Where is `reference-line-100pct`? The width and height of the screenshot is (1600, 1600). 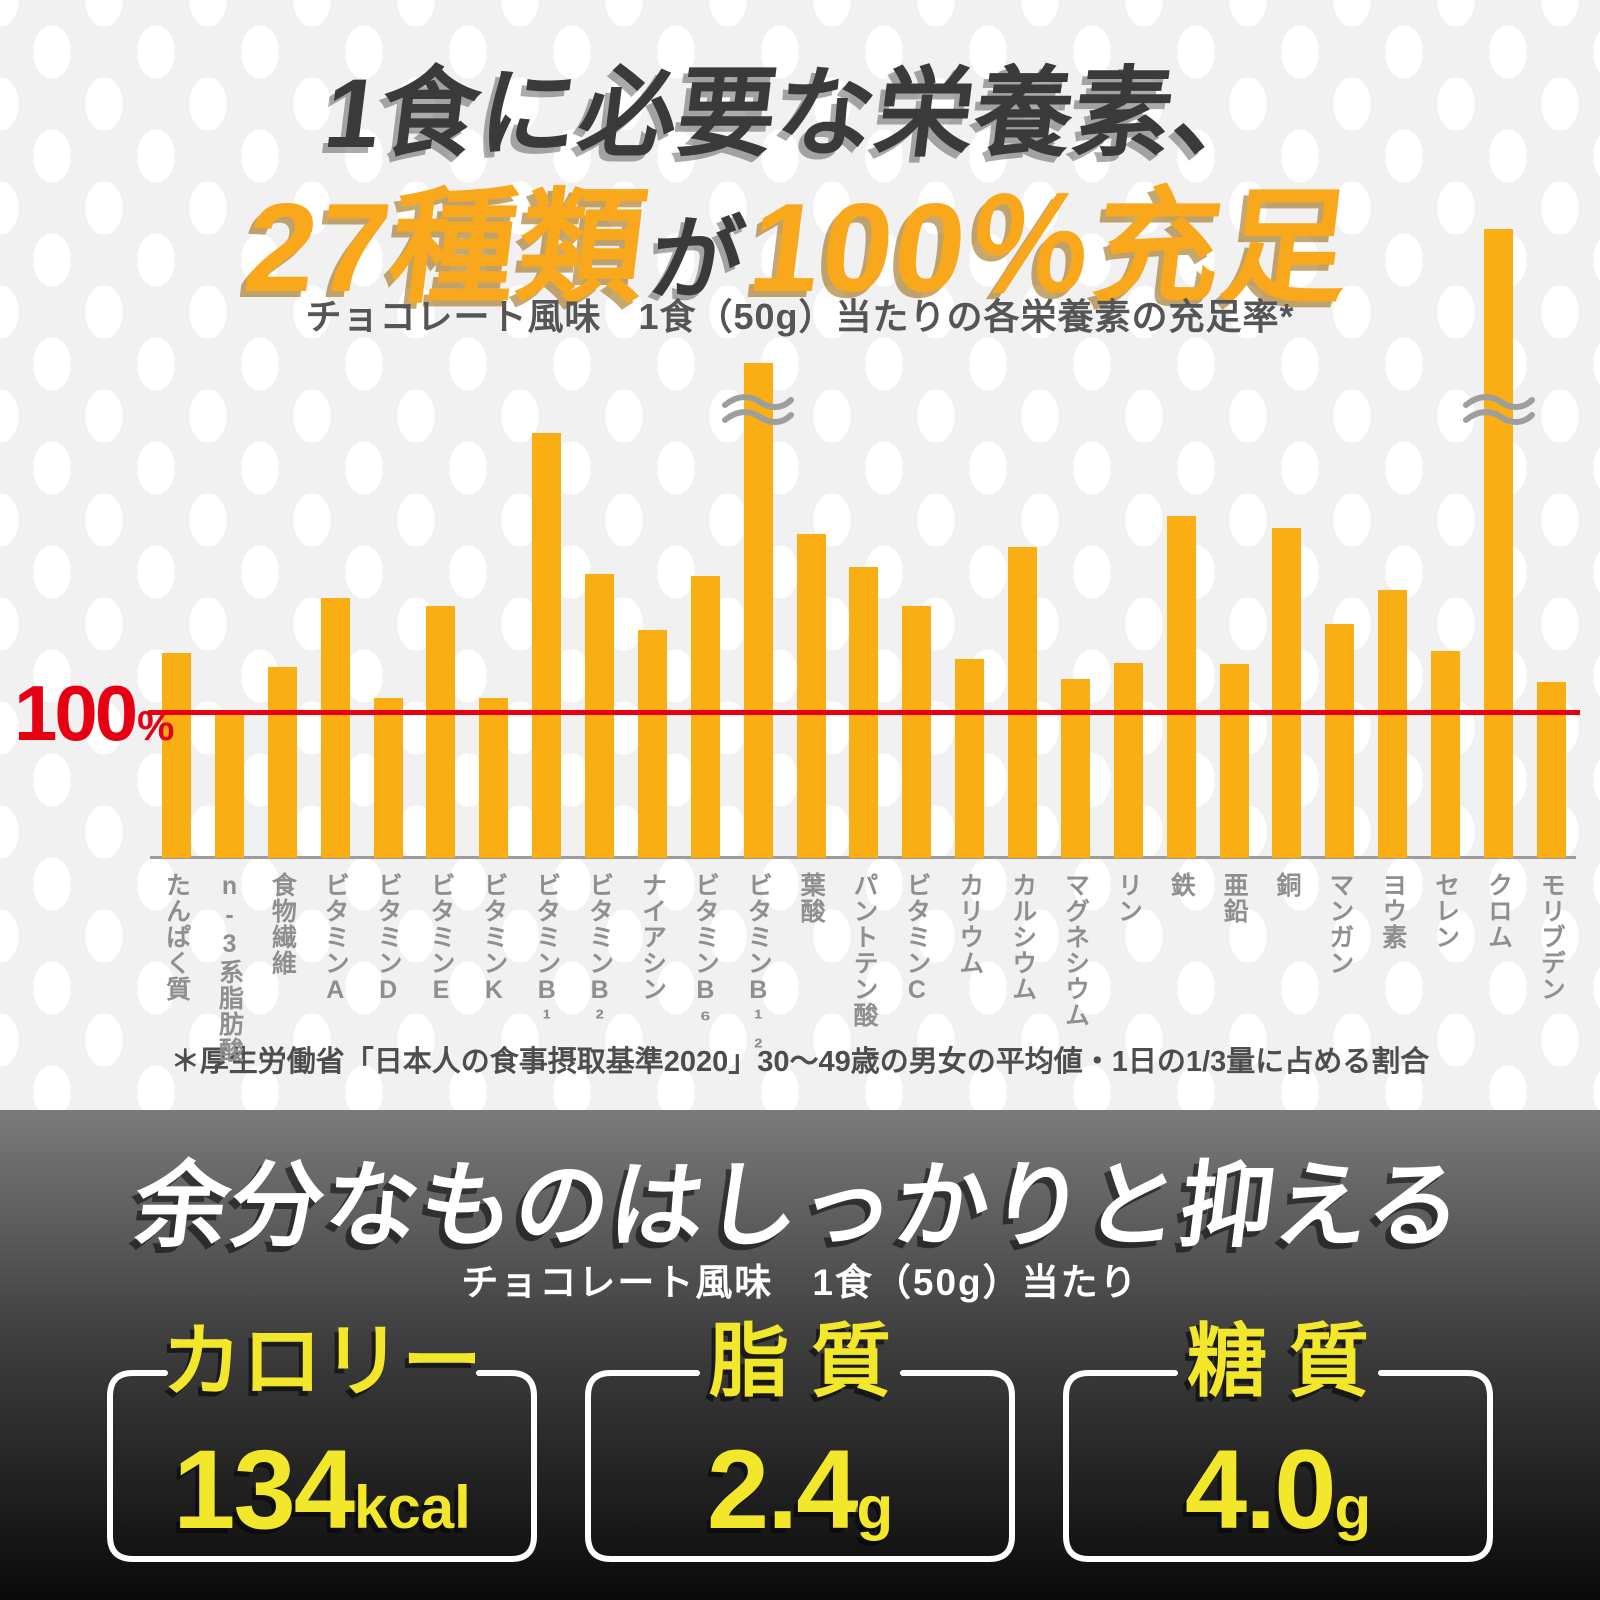 reference-line-100pct is located at coordinates (864, 712).